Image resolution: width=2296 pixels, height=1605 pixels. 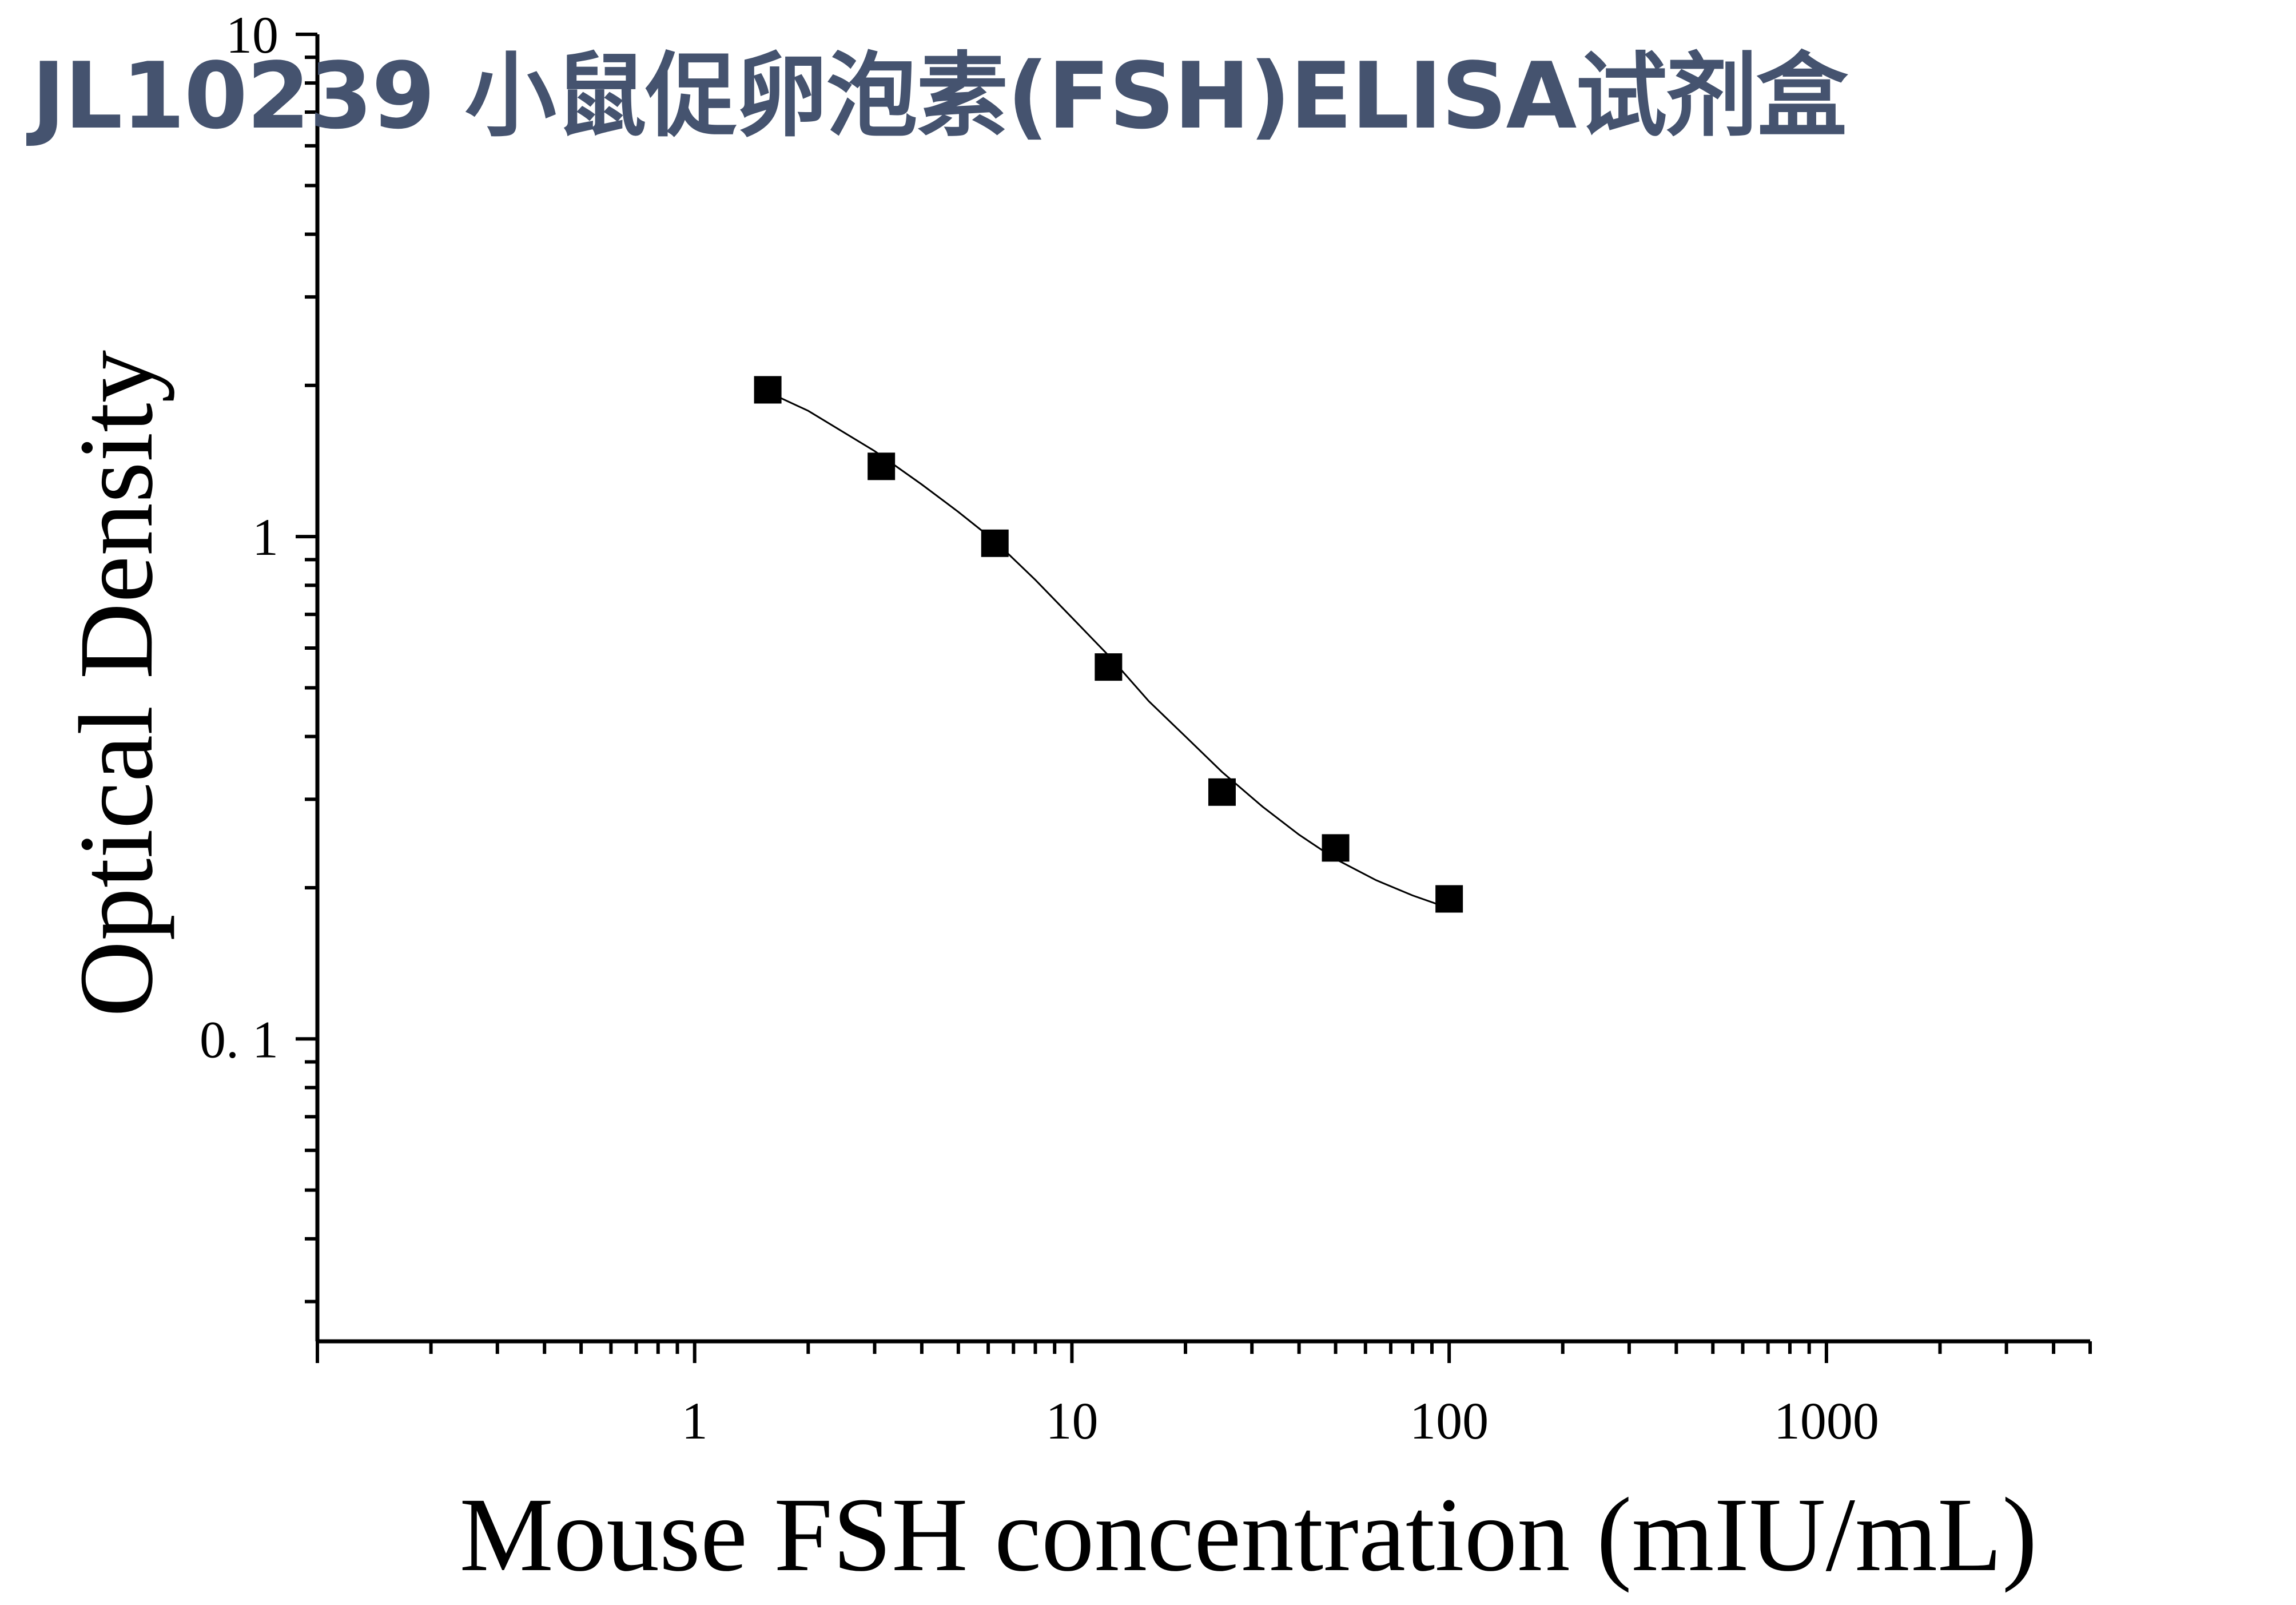 I want to click on x-tick-label: 1, so click(x=695, y=1421).